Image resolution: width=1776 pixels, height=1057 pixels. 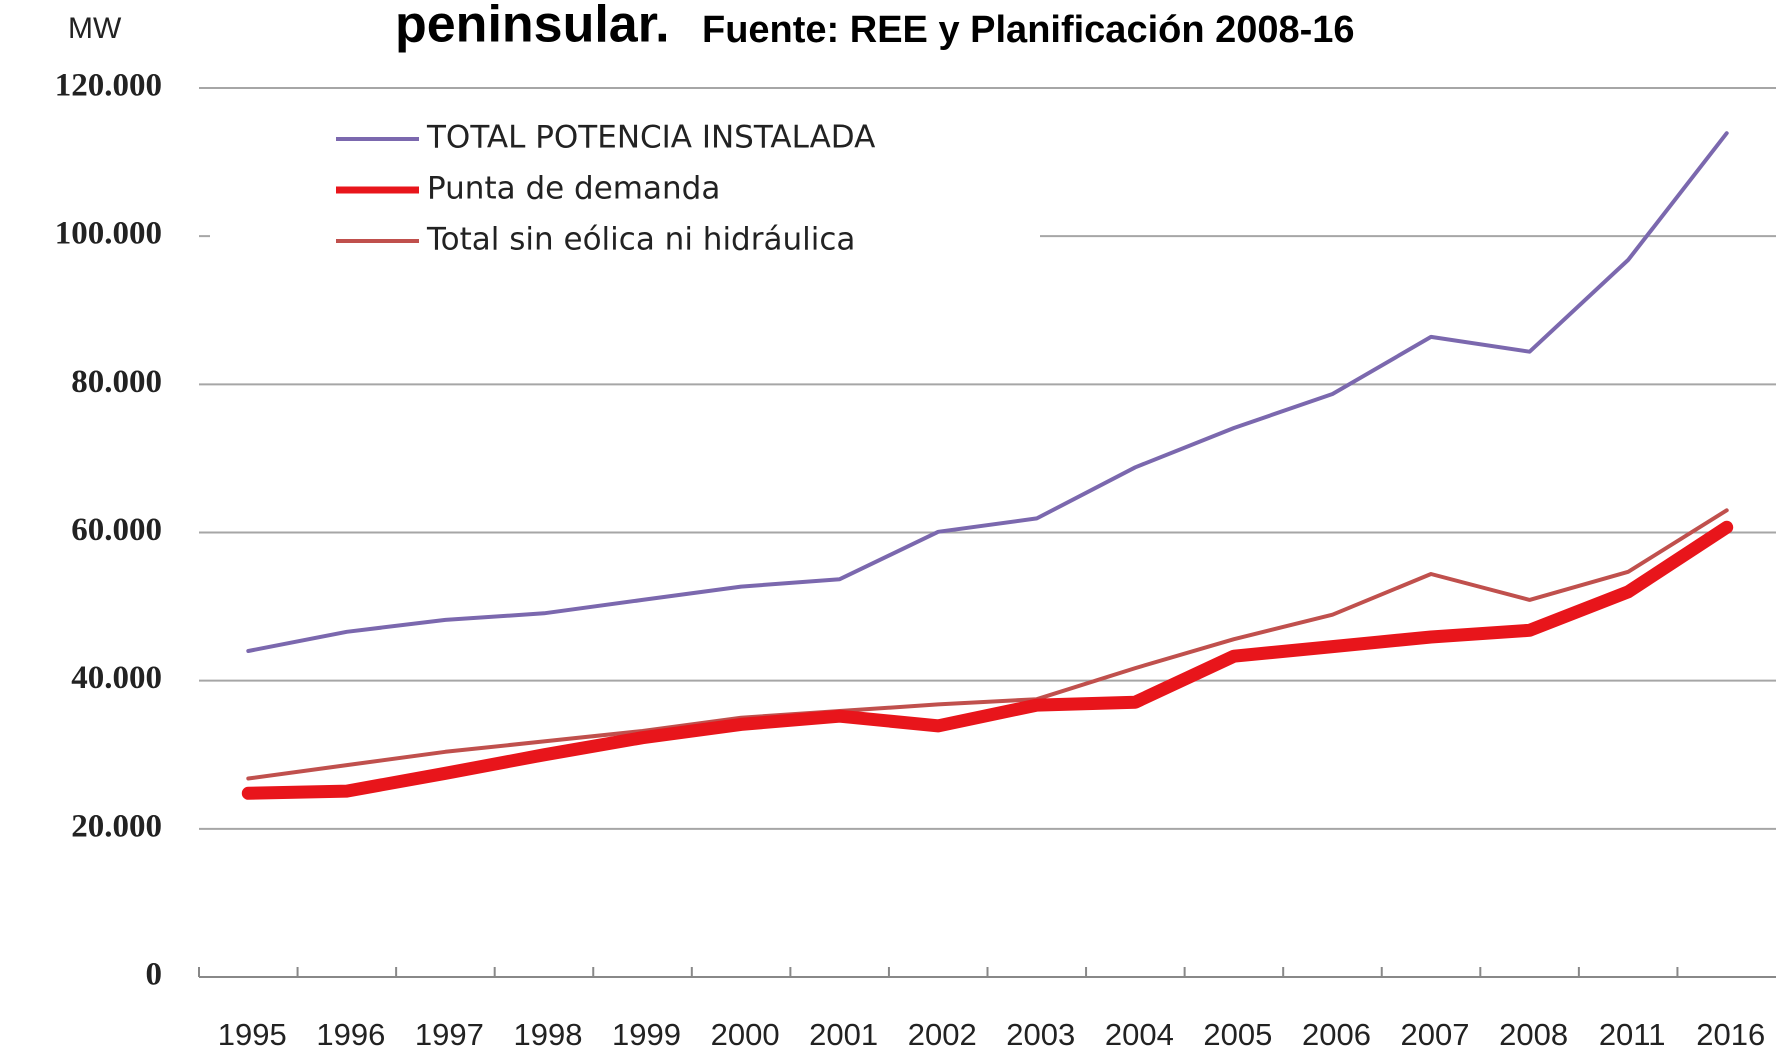 What do you see at coordinates (1336, 1034) in the screenshot?
I see `x-tick-label: 2006` at bounding box center [1336, 1034].